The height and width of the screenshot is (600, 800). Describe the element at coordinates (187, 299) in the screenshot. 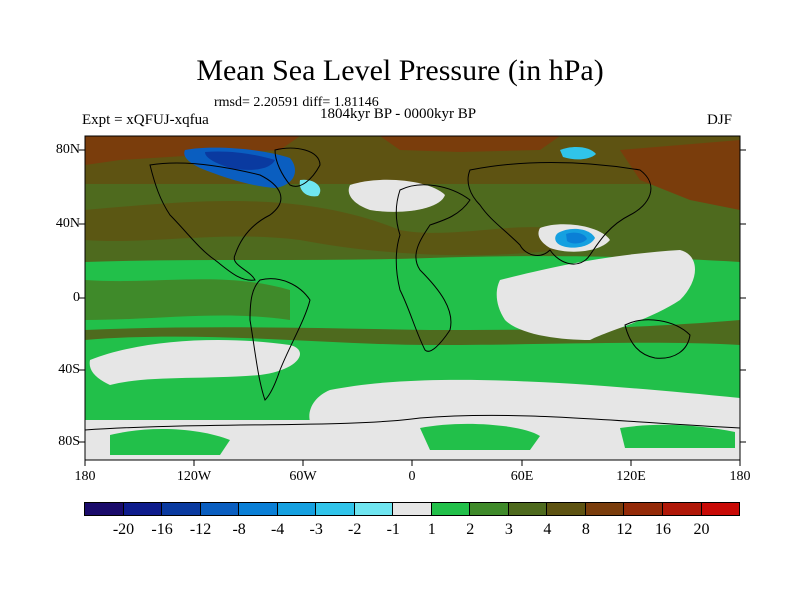

I see `field-tropic-olive` at that location.